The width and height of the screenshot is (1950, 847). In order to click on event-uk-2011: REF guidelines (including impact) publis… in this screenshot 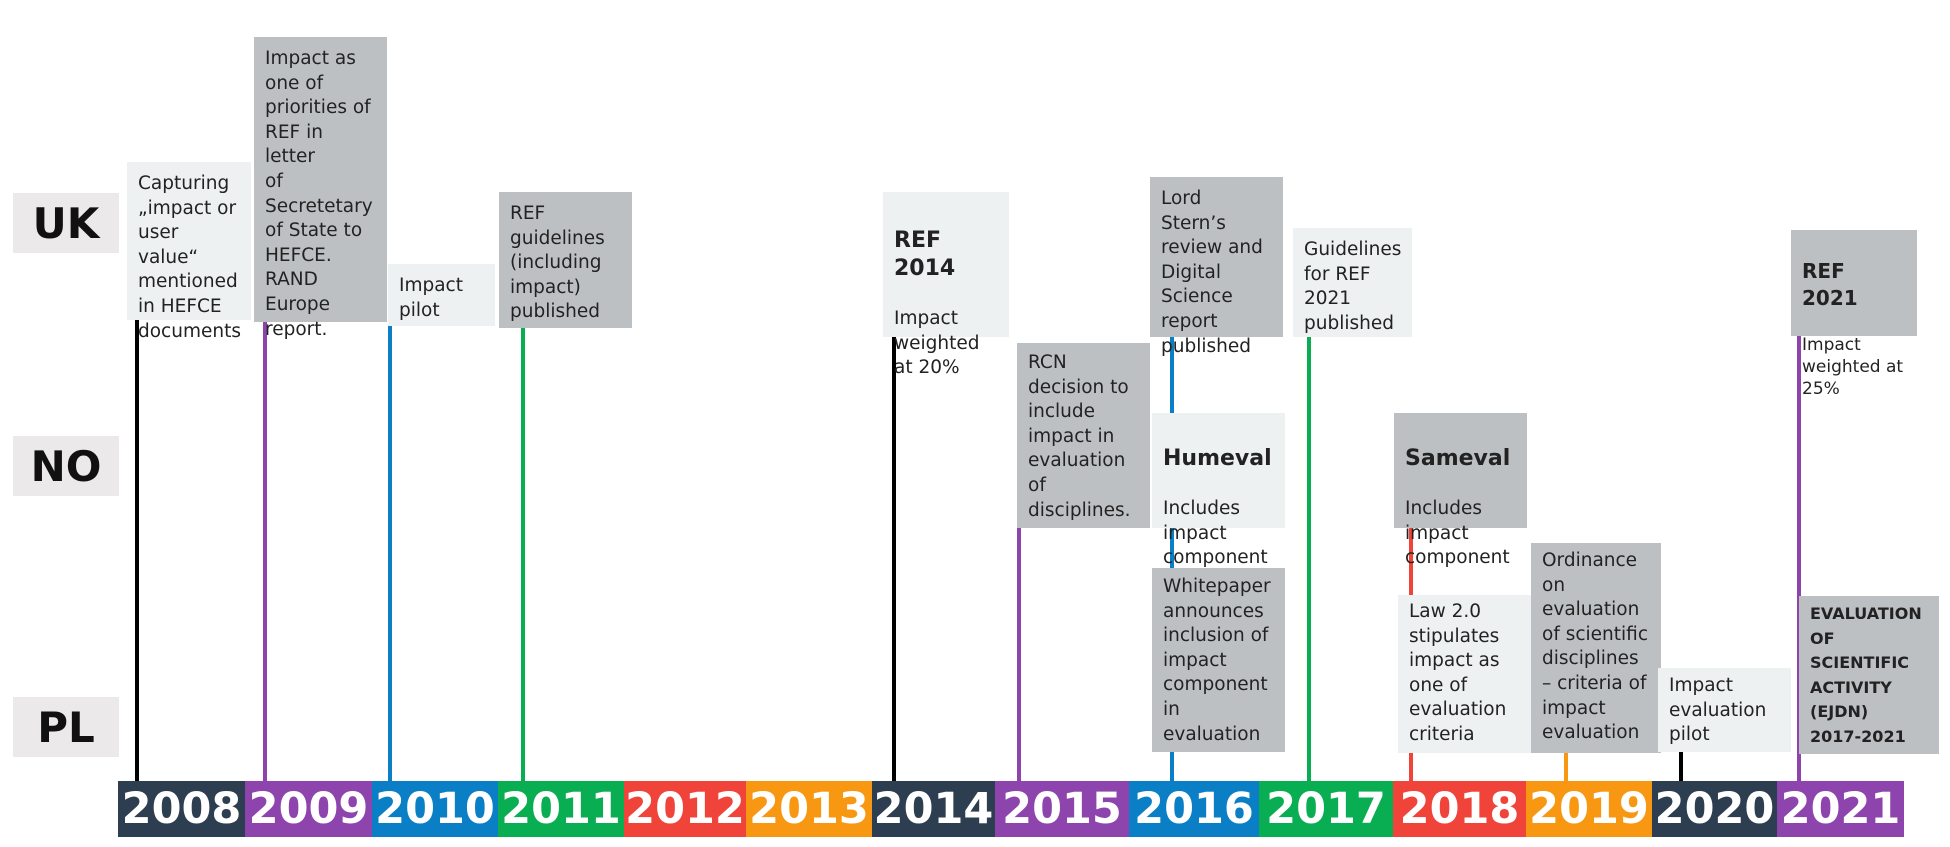, I will do `click(565, 260)`.